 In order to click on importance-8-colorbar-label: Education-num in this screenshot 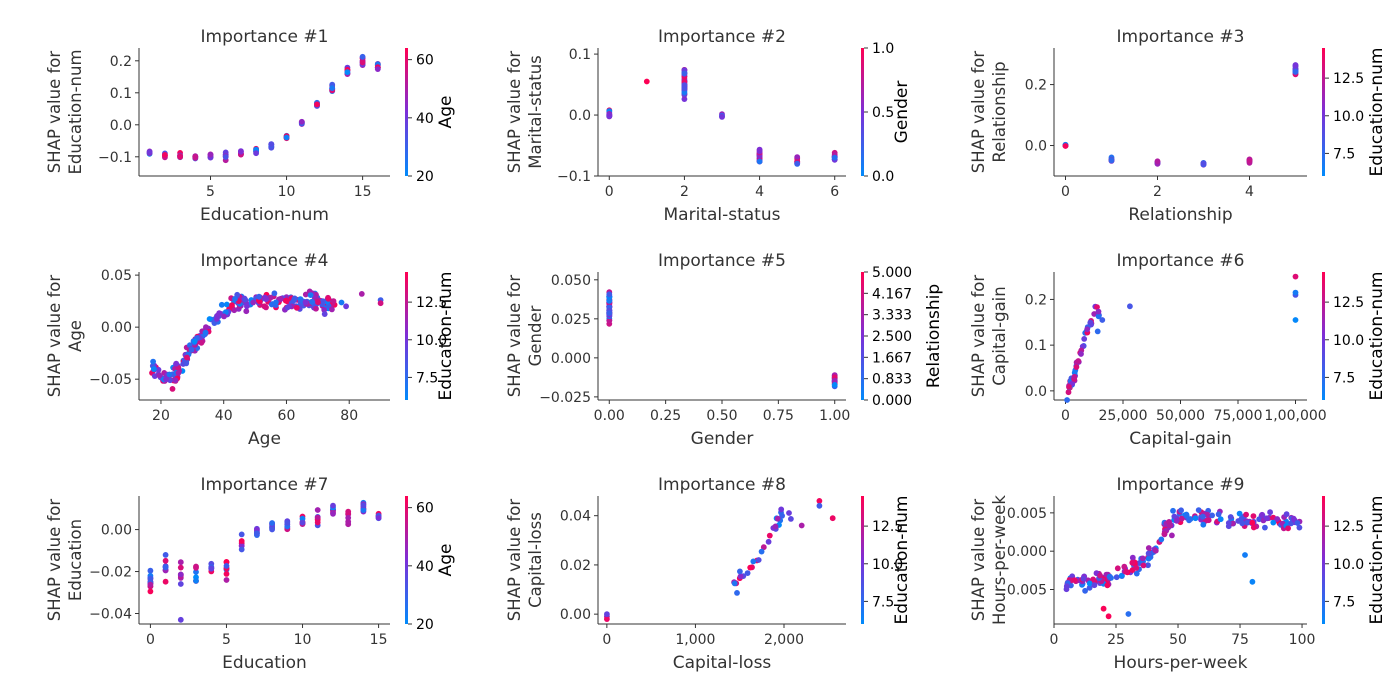, I will do `click(902, 560)`.